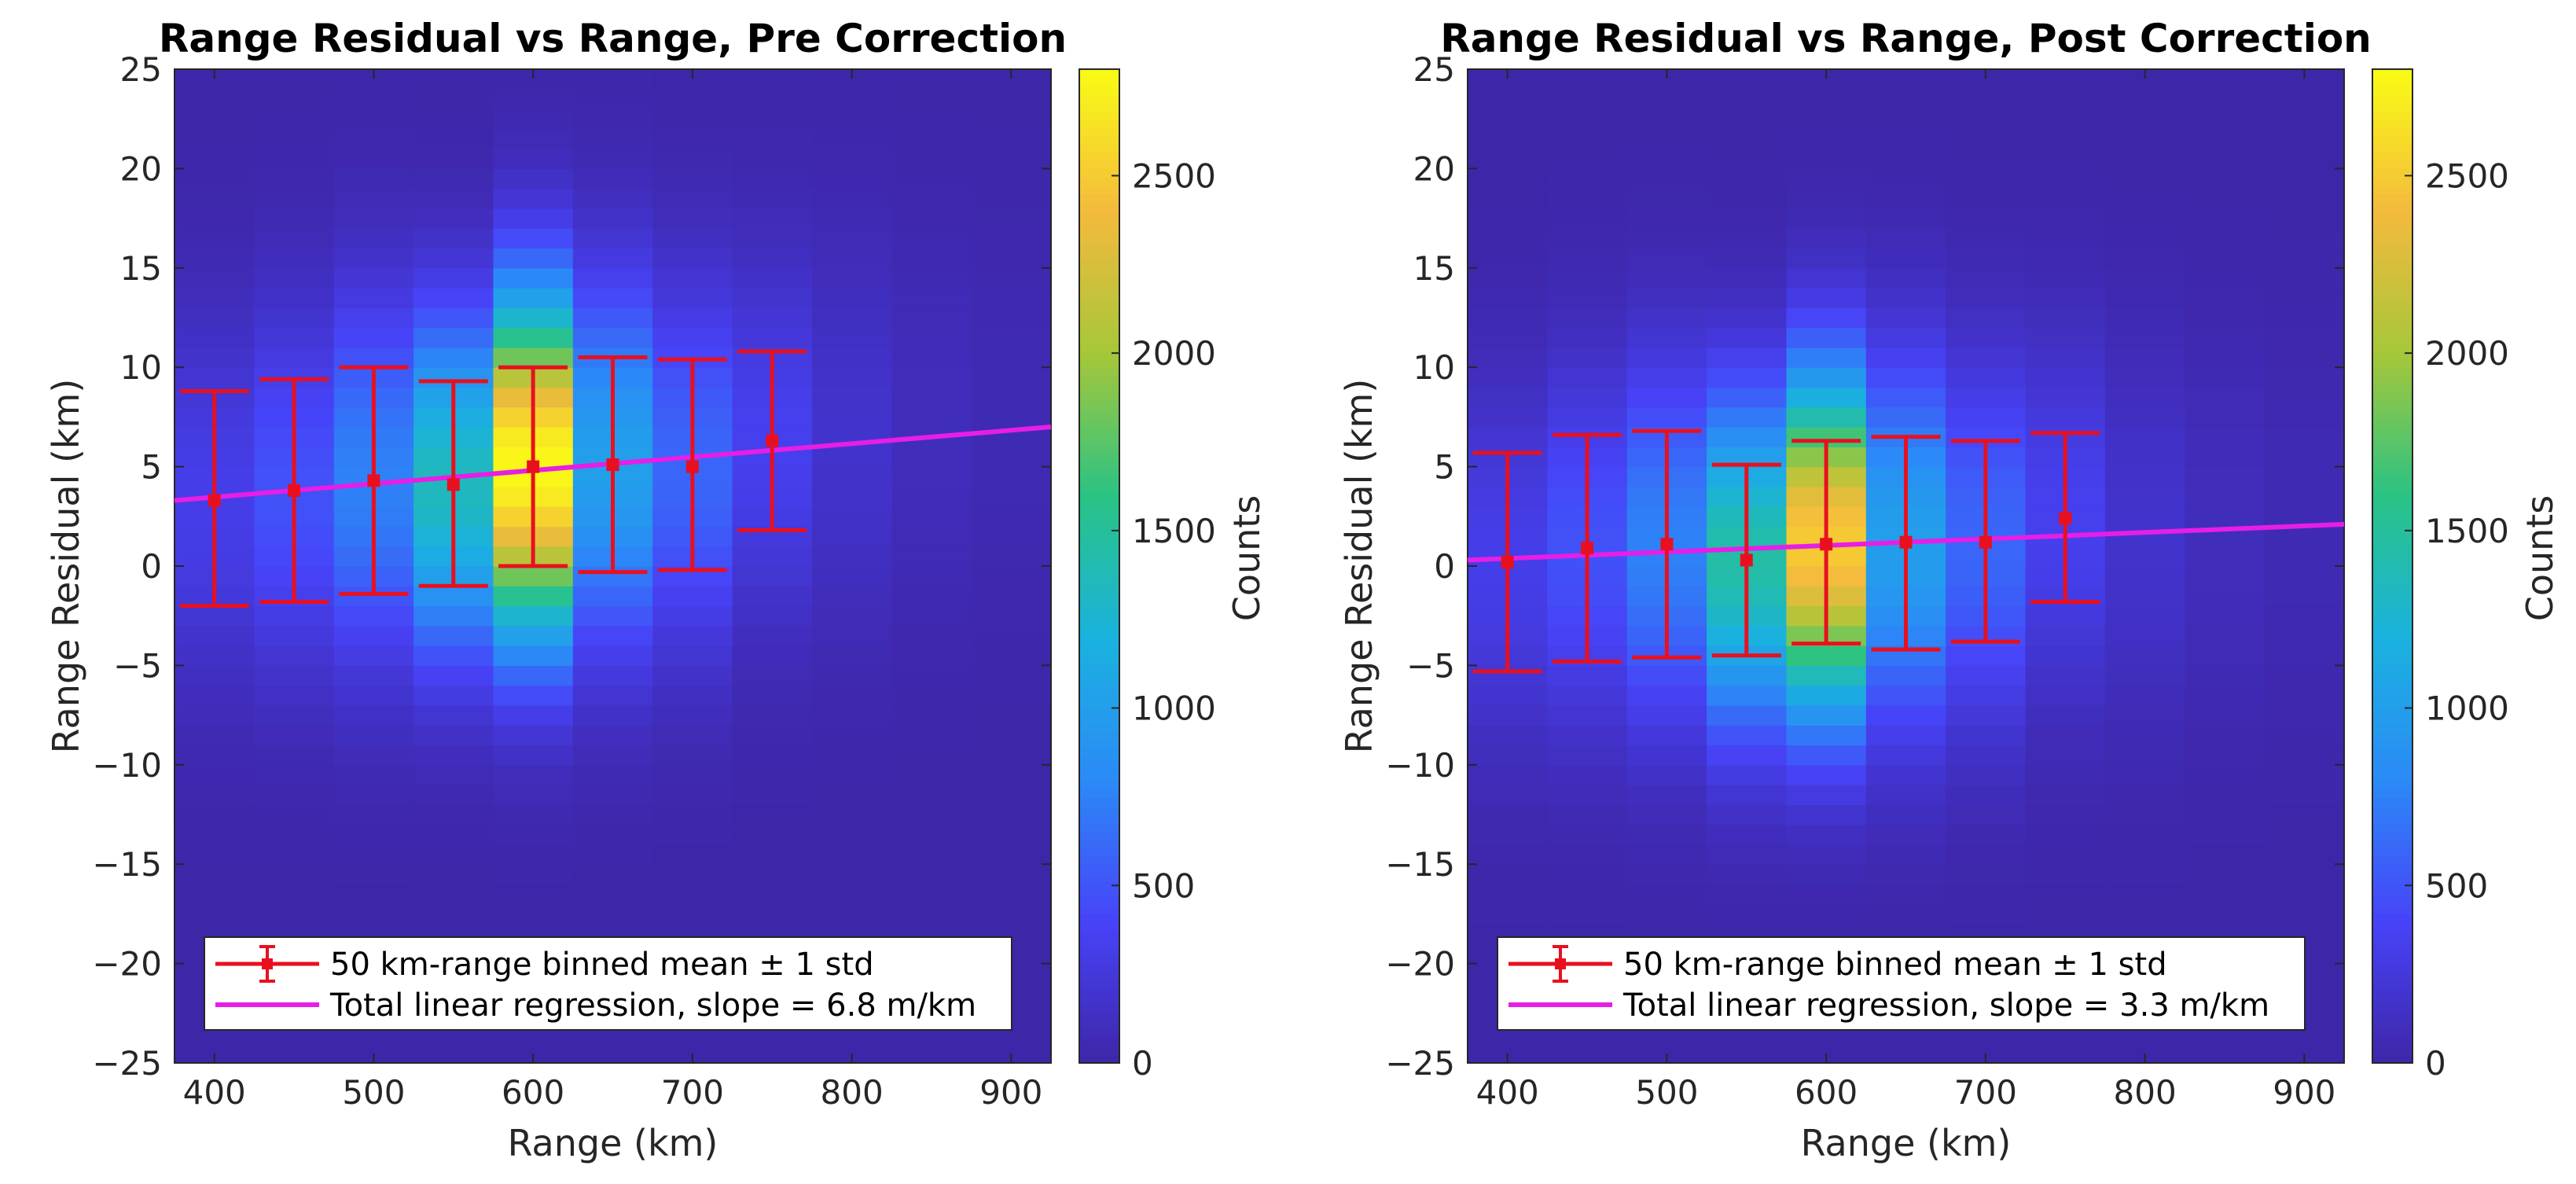  What do you see at coordinates (137, 665) in the screenshot?
I see `y-tick-label: −5` at bounding box center [137, 665].